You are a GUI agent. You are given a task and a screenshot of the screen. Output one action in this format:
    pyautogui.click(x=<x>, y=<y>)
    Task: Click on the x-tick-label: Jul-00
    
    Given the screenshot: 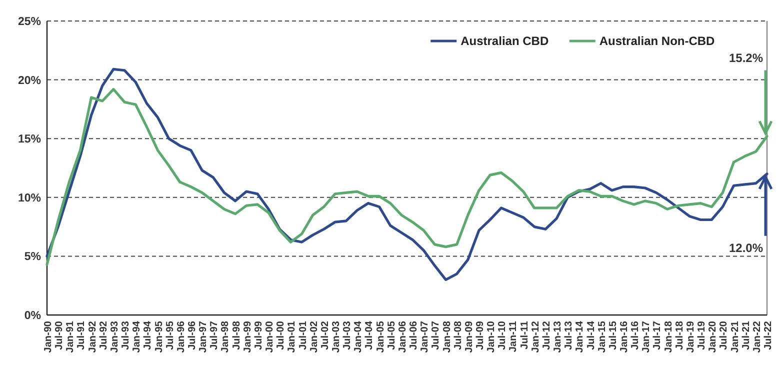 What is the action you would take?
    pyautogui.click(x=281, y=335)
    